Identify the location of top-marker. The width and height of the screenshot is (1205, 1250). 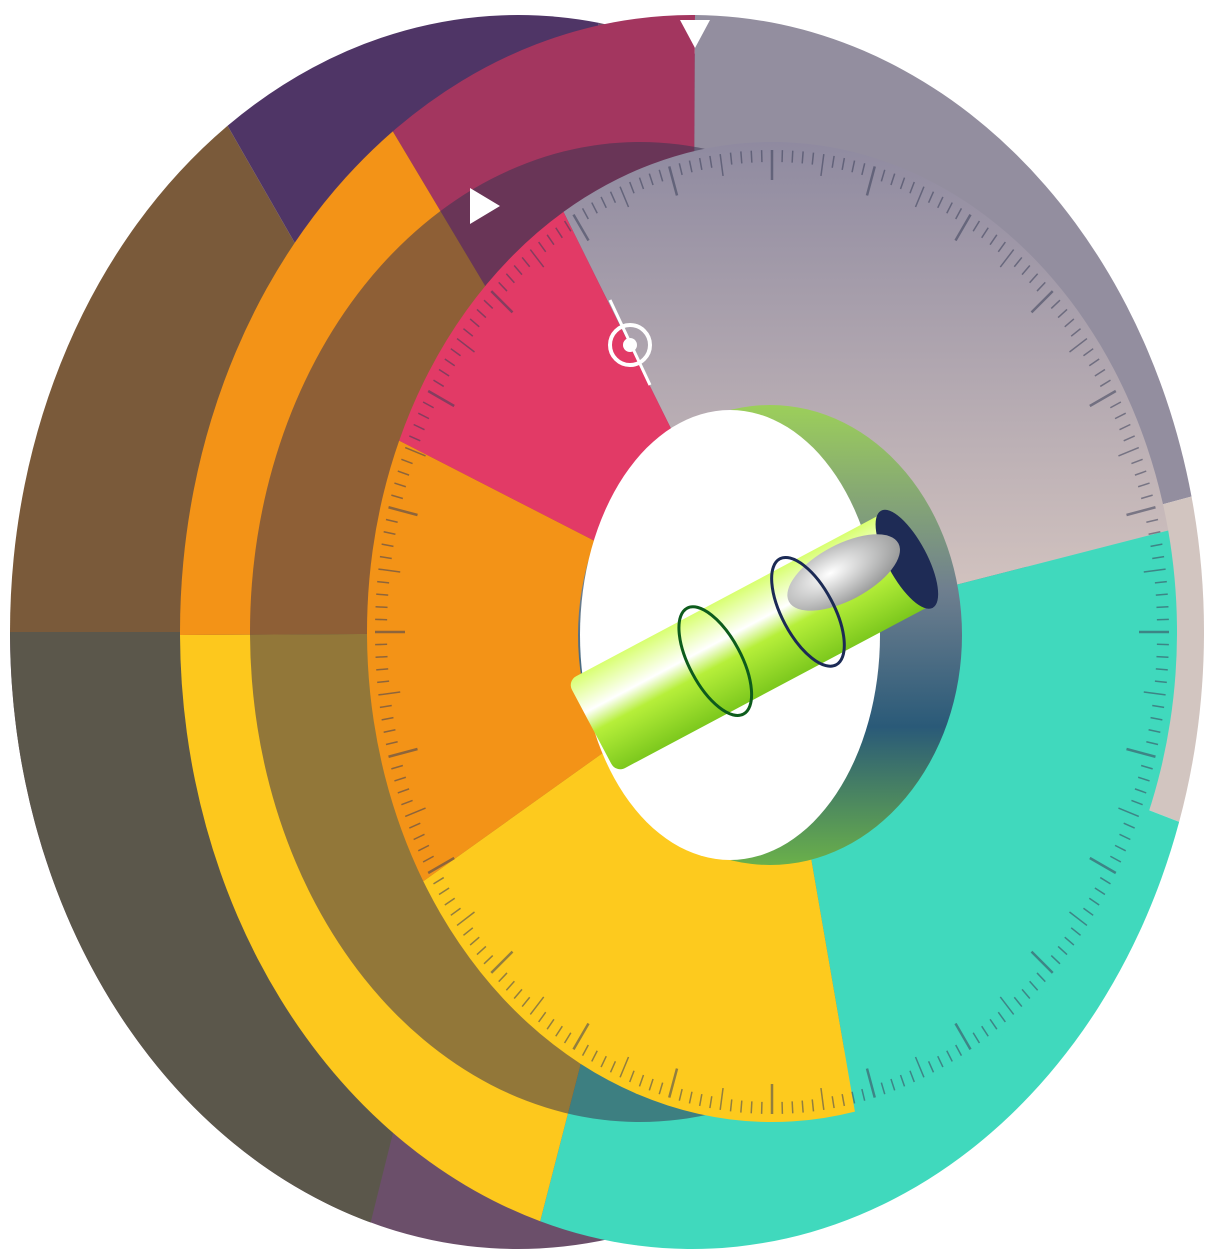
(695, 34).